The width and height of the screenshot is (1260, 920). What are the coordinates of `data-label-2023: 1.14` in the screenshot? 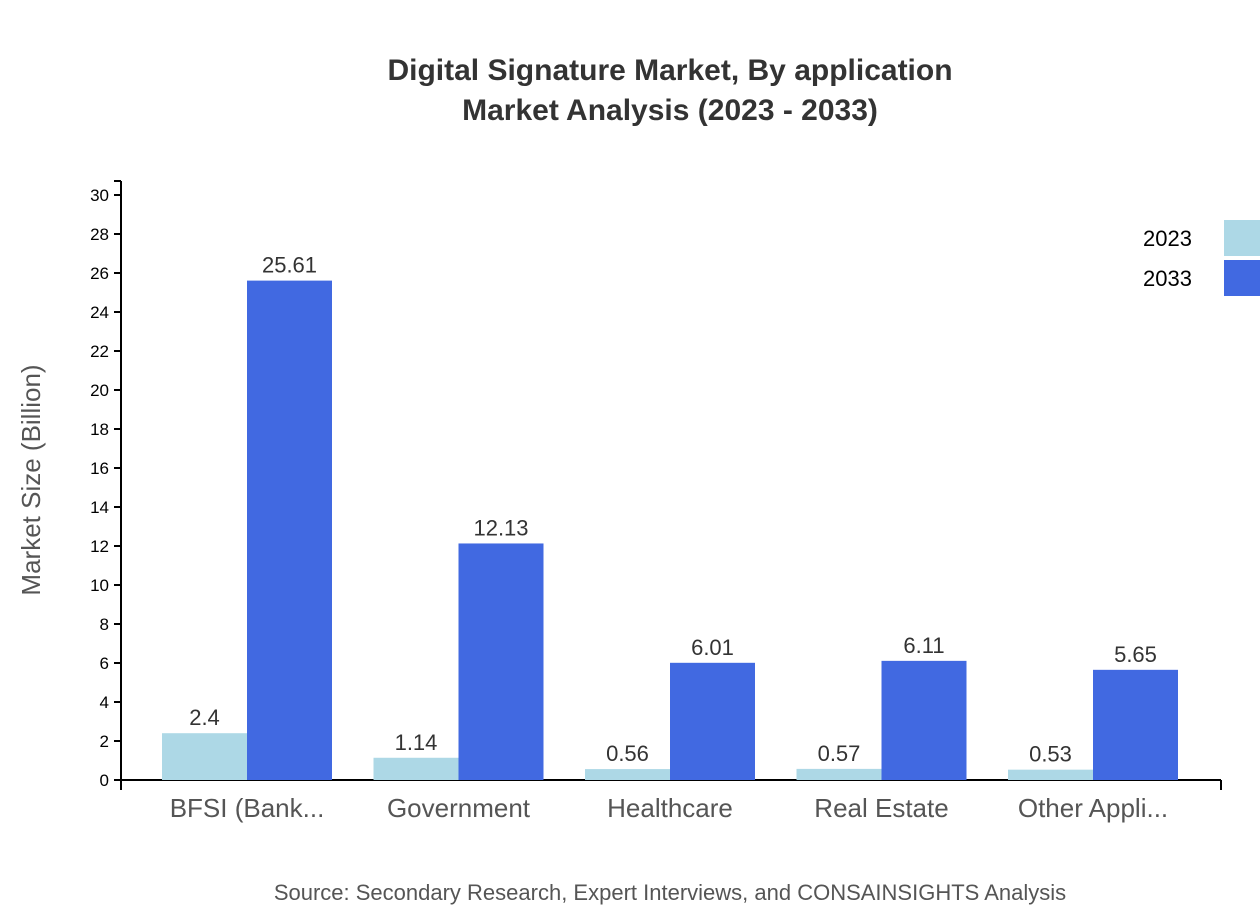 It's located at (416, 742).